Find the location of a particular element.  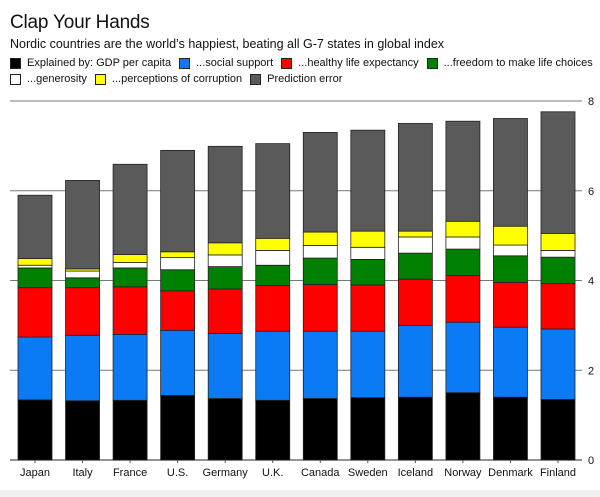

bar-stack-germany is located at coordinates (225, 303).